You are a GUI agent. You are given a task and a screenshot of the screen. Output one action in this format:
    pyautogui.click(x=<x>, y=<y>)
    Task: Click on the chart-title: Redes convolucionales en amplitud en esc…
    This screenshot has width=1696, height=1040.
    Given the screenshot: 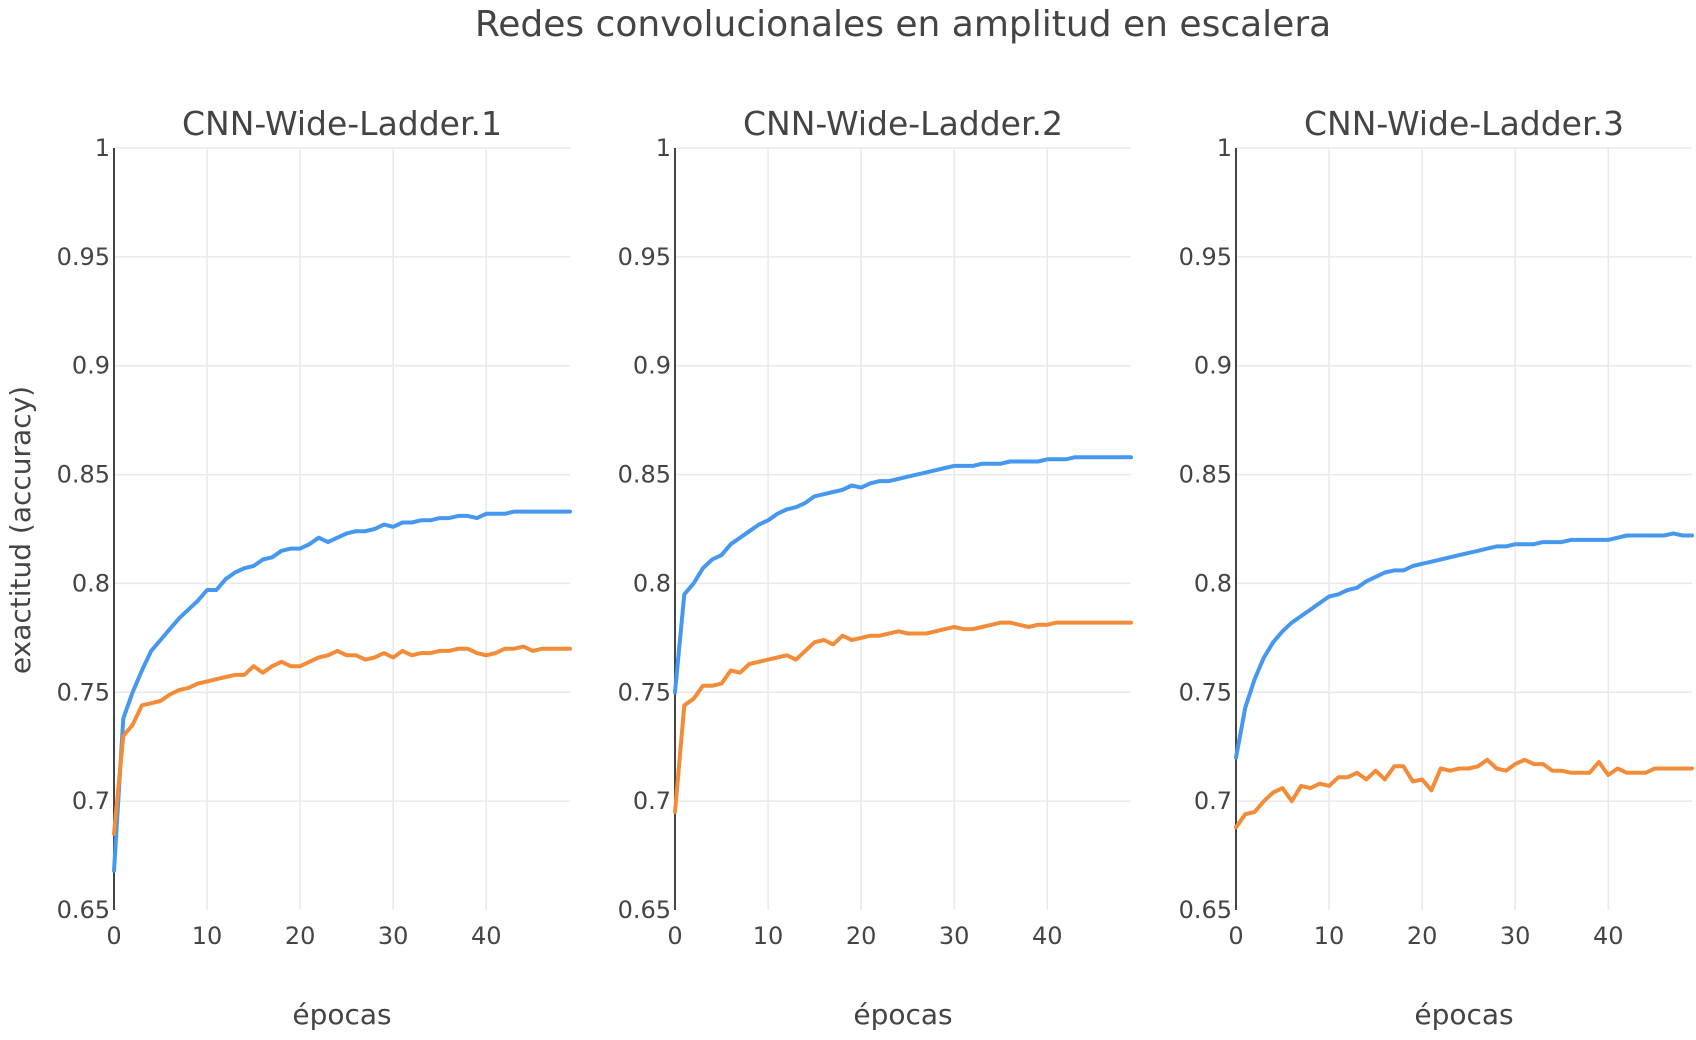 What is the action you would take?
    pyautogui.click(x=903, y=24)
    